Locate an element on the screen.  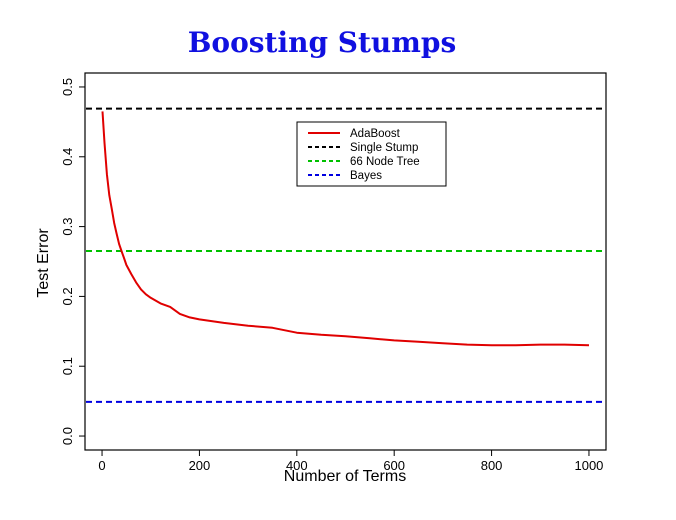
y-axis-label: Test Error is located at coordinates (43, 263).